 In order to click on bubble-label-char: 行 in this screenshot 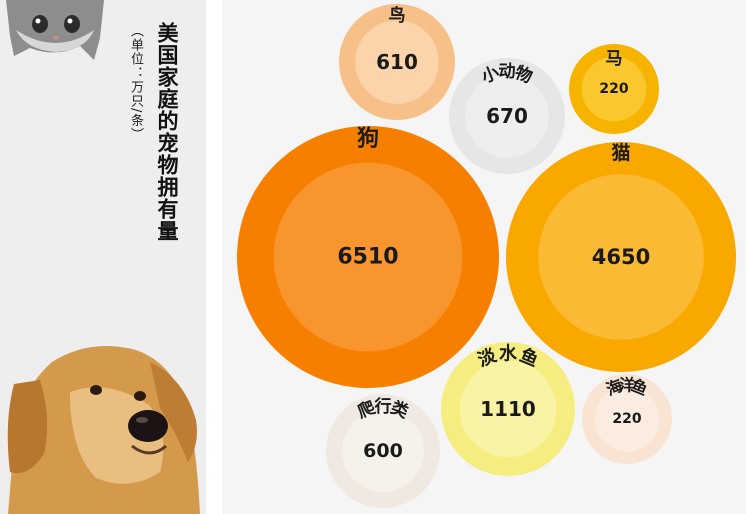, I will do `click(383, 406)`.